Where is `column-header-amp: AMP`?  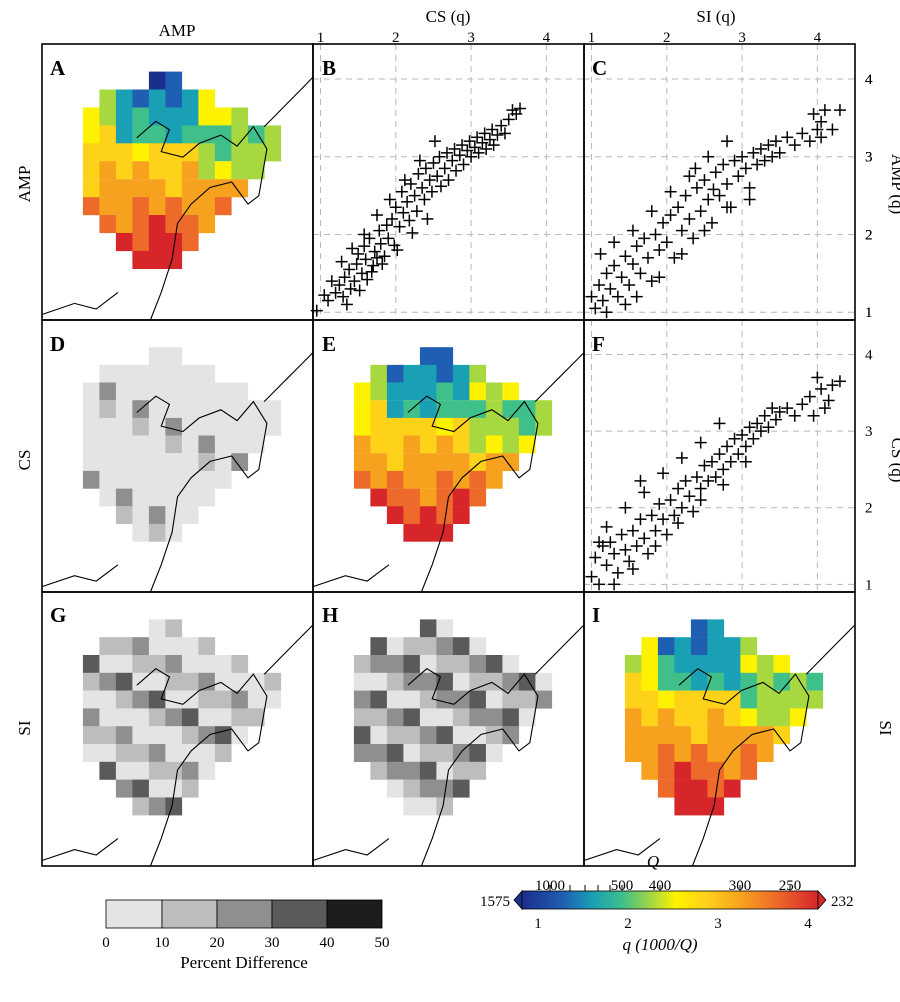 column-header-amp: AMP is located at coordinates (177, 30).